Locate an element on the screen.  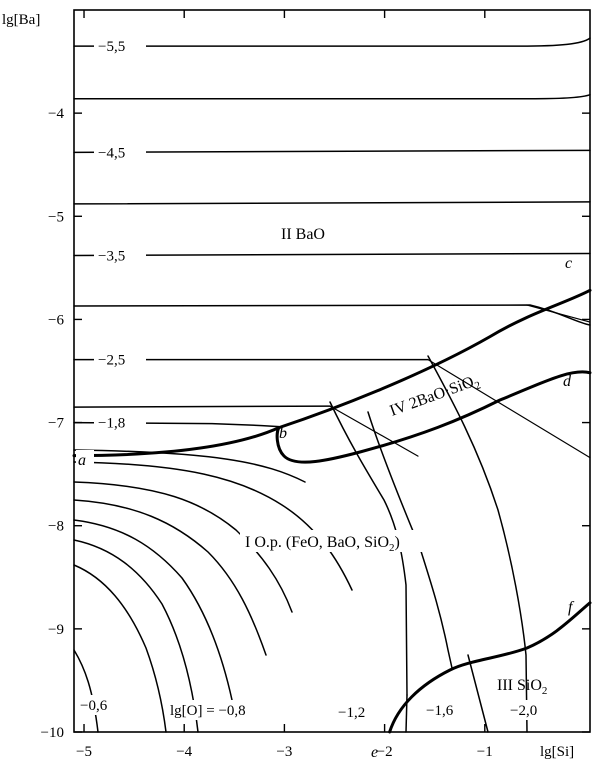
isoline-o-5.5 is located at coordinates (332, 42).